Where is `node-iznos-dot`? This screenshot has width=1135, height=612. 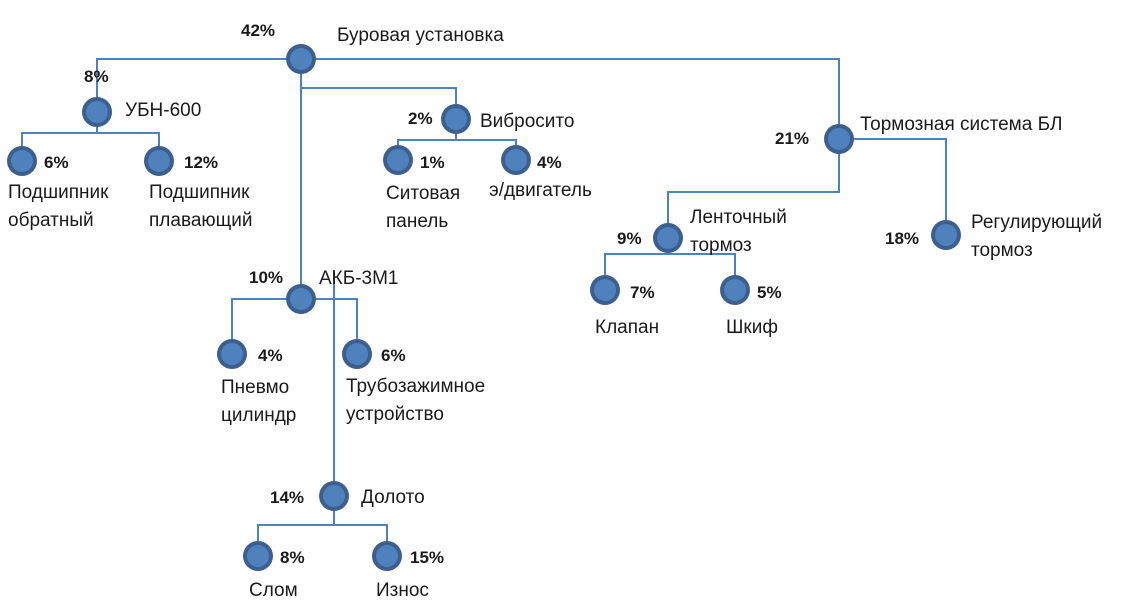 node-iznos-dot is located at coordinates (387, 556).